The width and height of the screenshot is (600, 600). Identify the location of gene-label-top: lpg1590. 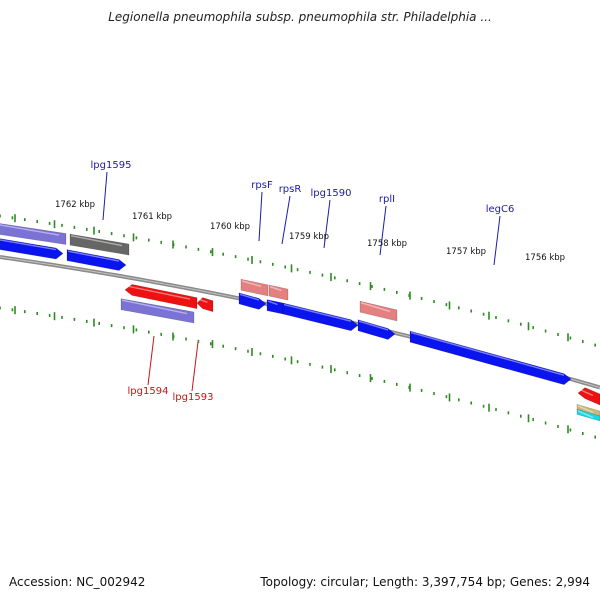
(331, 193).